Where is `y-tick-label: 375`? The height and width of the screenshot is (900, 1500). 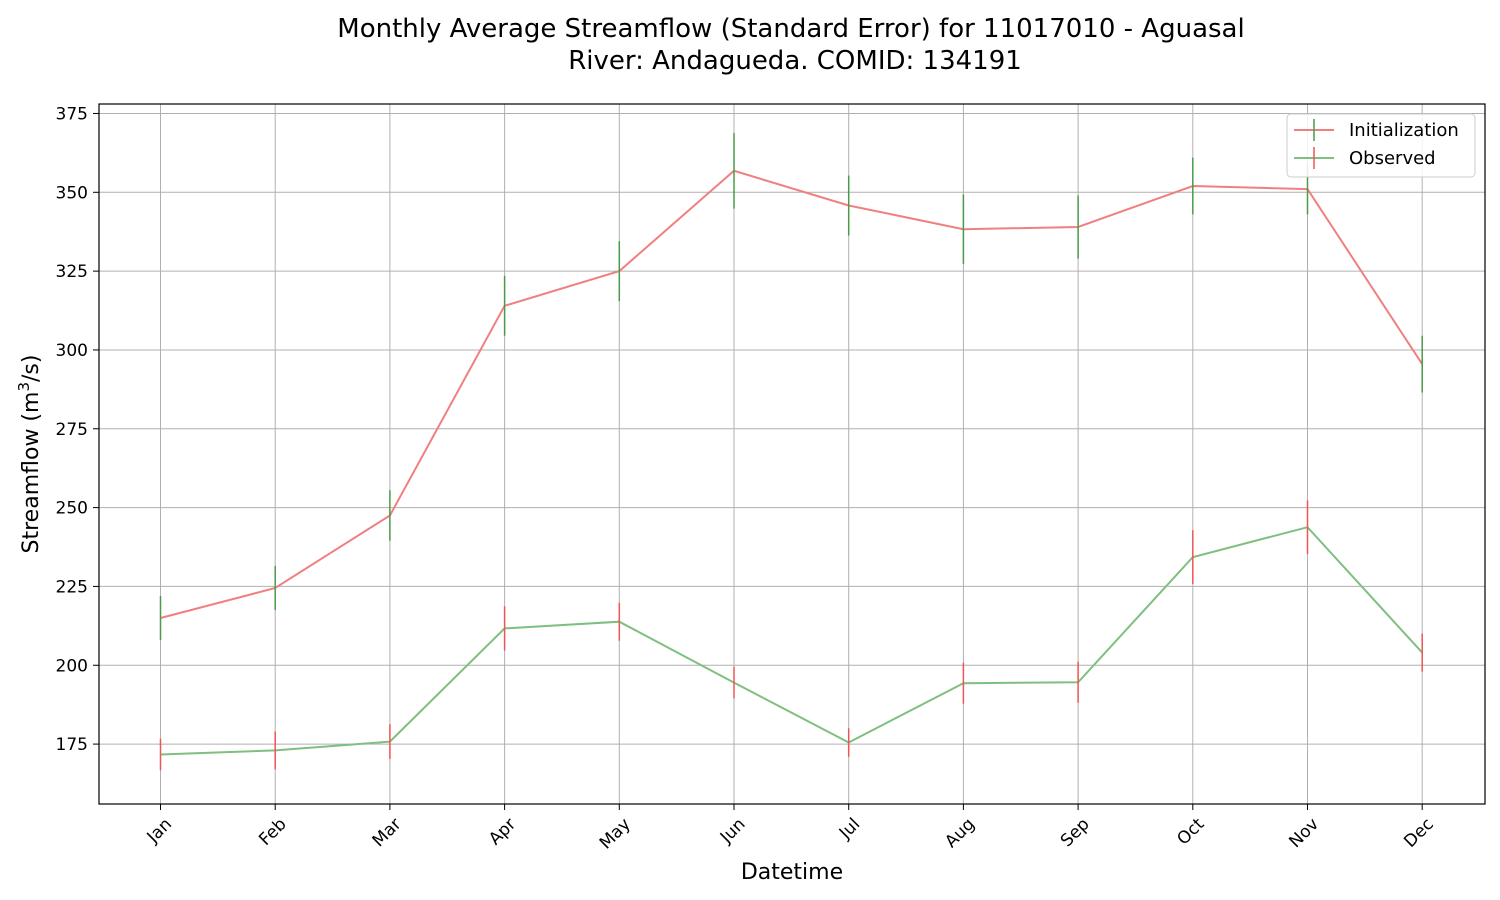 y-tick-label: 375 is located at coordinates (72, 114).